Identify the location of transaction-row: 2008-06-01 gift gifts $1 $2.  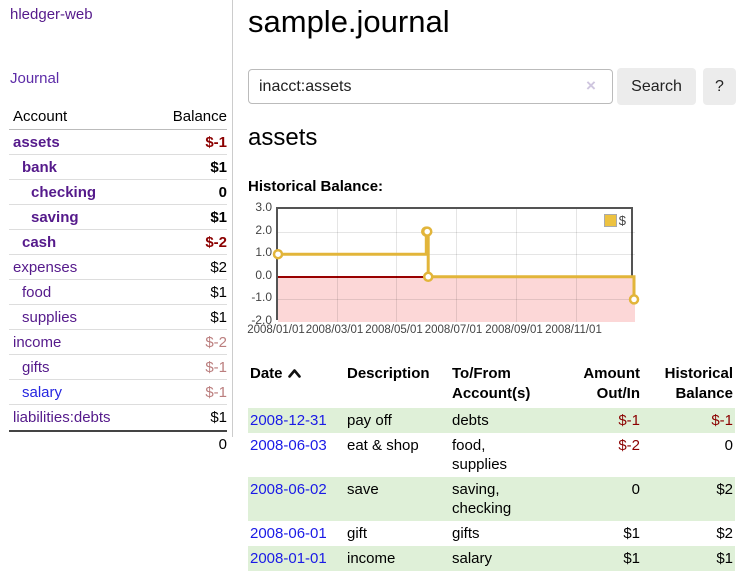
(491, 533).